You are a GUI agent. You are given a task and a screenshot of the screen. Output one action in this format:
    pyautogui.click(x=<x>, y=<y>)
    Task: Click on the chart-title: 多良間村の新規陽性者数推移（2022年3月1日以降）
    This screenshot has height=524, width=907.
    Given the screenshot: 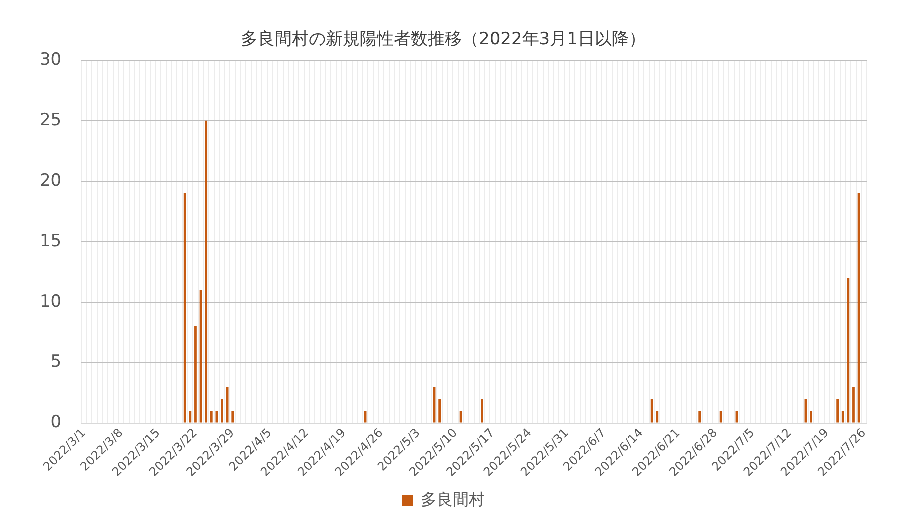 What is the action you would take?
    pyautogui.click(x=443, y=40)
    